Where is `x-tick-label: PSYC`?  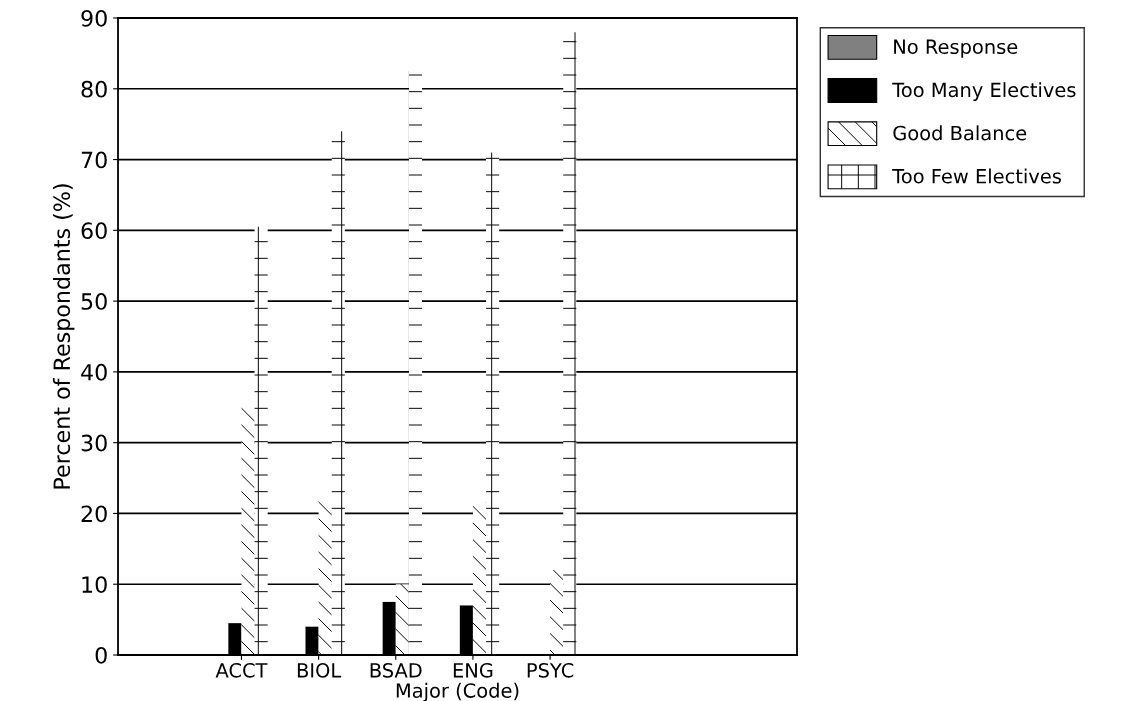 x-tick-label: PSYC is located at coordinates (550, 670).